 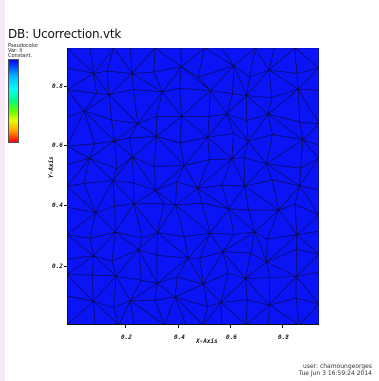 I want to click on y-tick-label: 0.4, so click(x=57, y=205).